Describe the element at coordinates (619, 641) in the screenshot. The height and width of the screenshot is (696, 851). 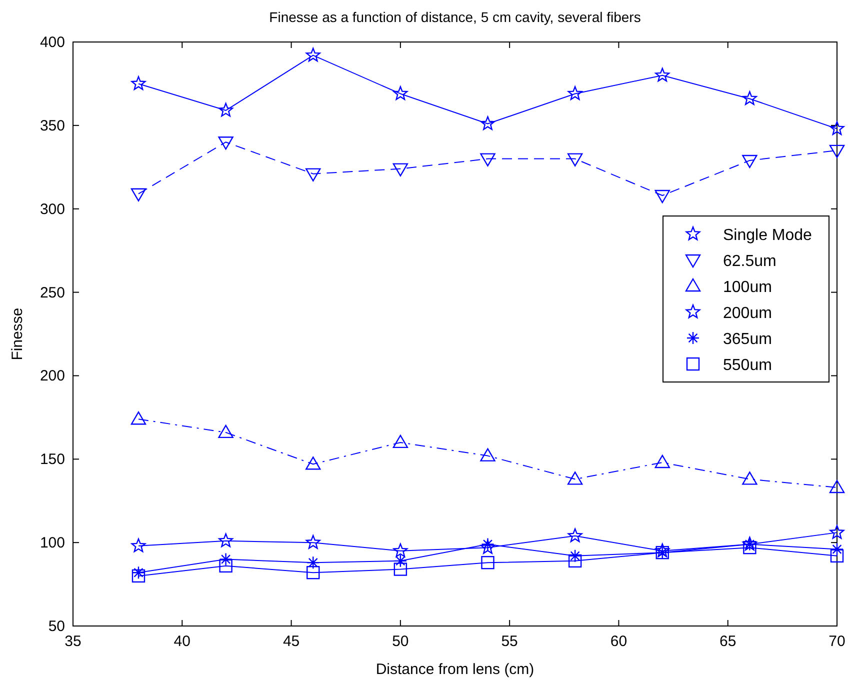
I see `x-tick-label: 60` at that location.